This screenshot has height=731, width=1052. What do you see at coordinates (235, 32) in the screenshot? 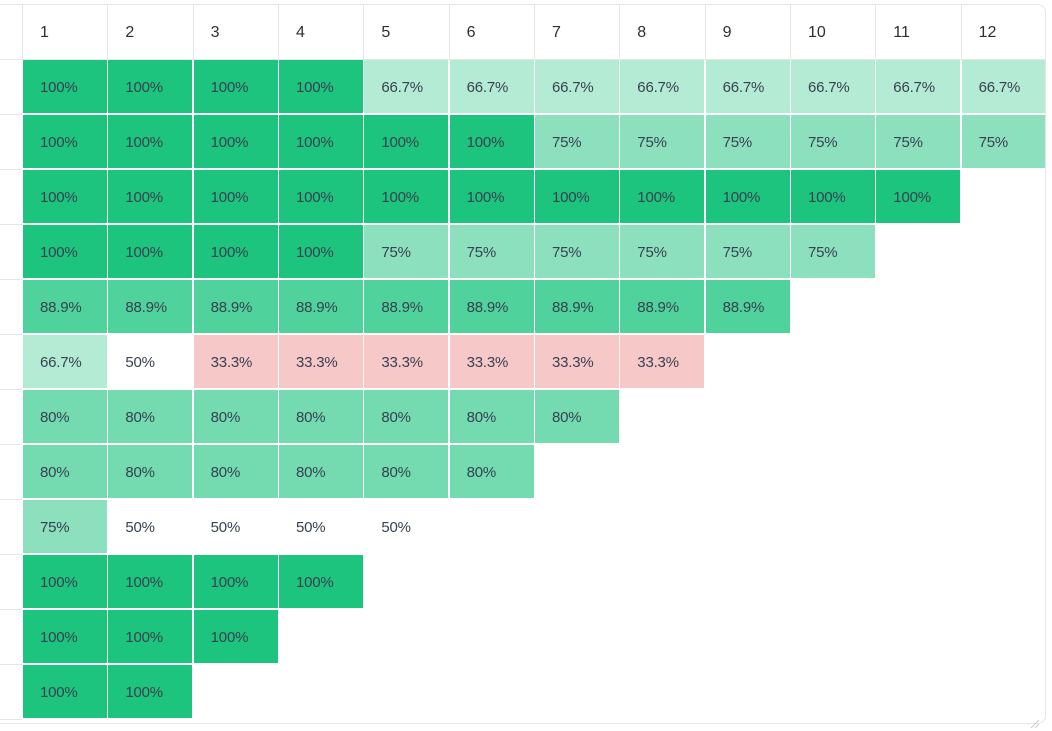
I see `column-header-3: 3` at bounding box center [235, 32].